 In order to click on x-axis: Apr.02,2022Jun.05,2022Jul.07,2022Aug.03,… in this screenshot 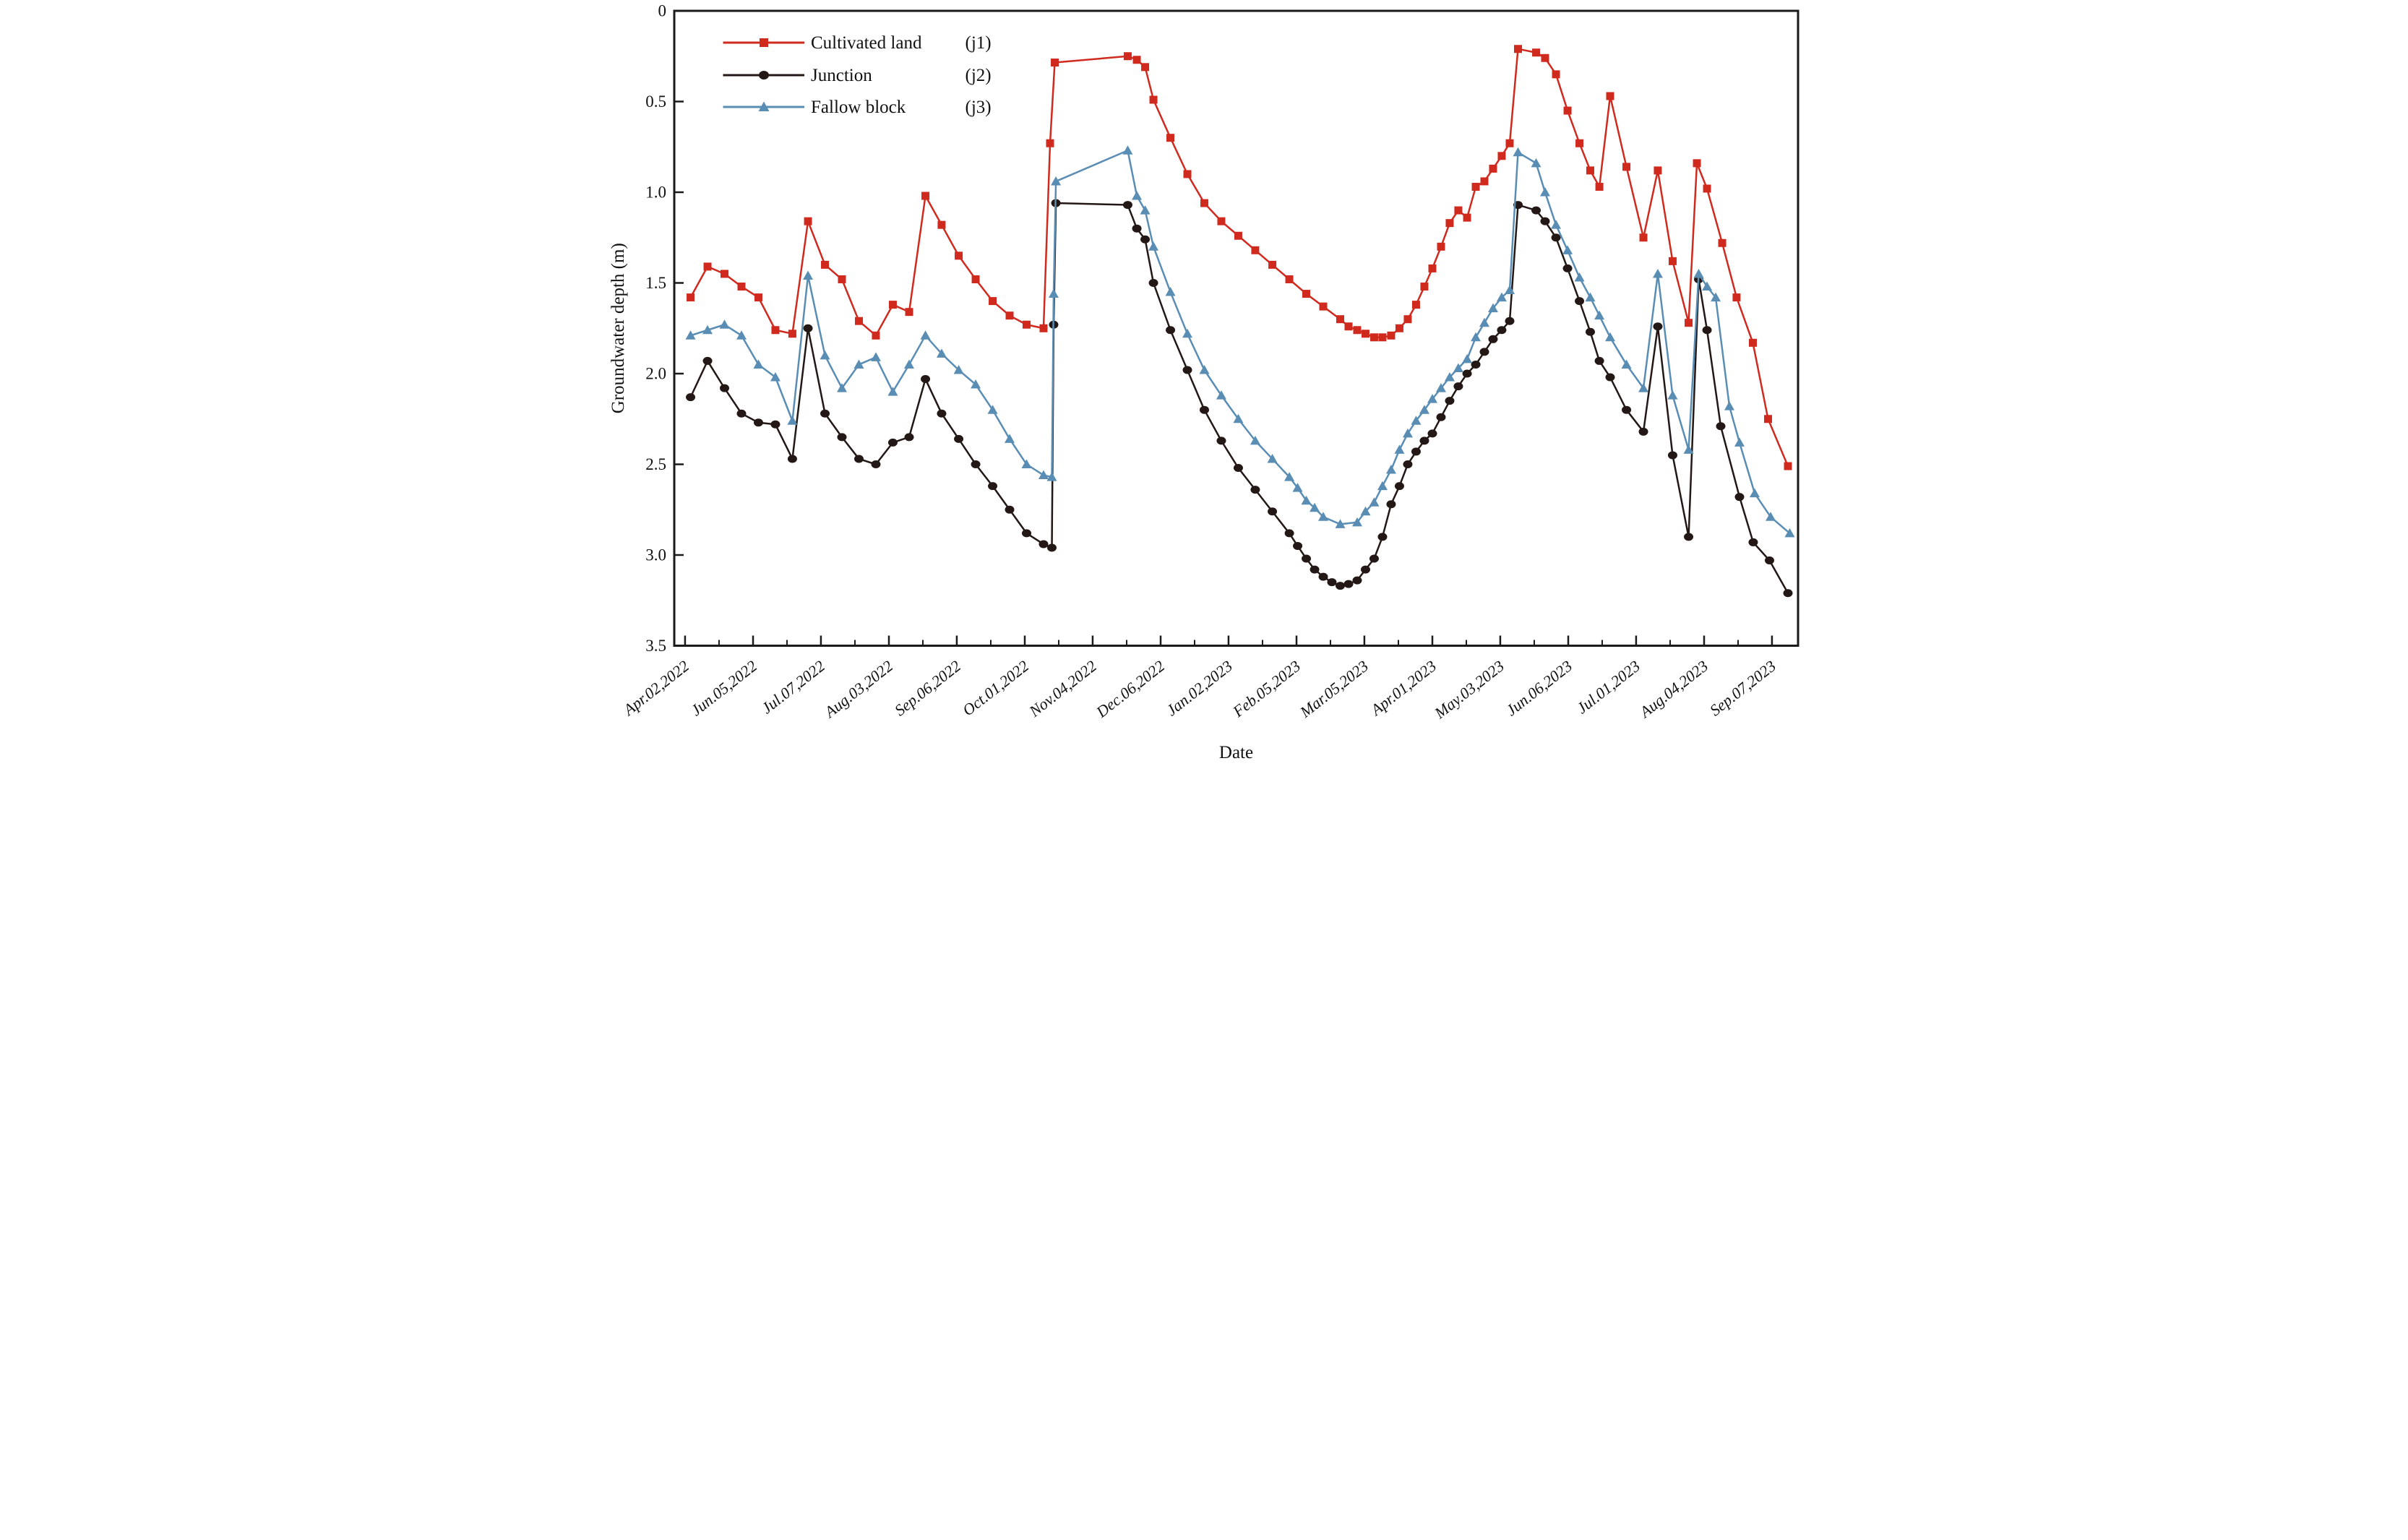, I will do `click(1199, 679)`.